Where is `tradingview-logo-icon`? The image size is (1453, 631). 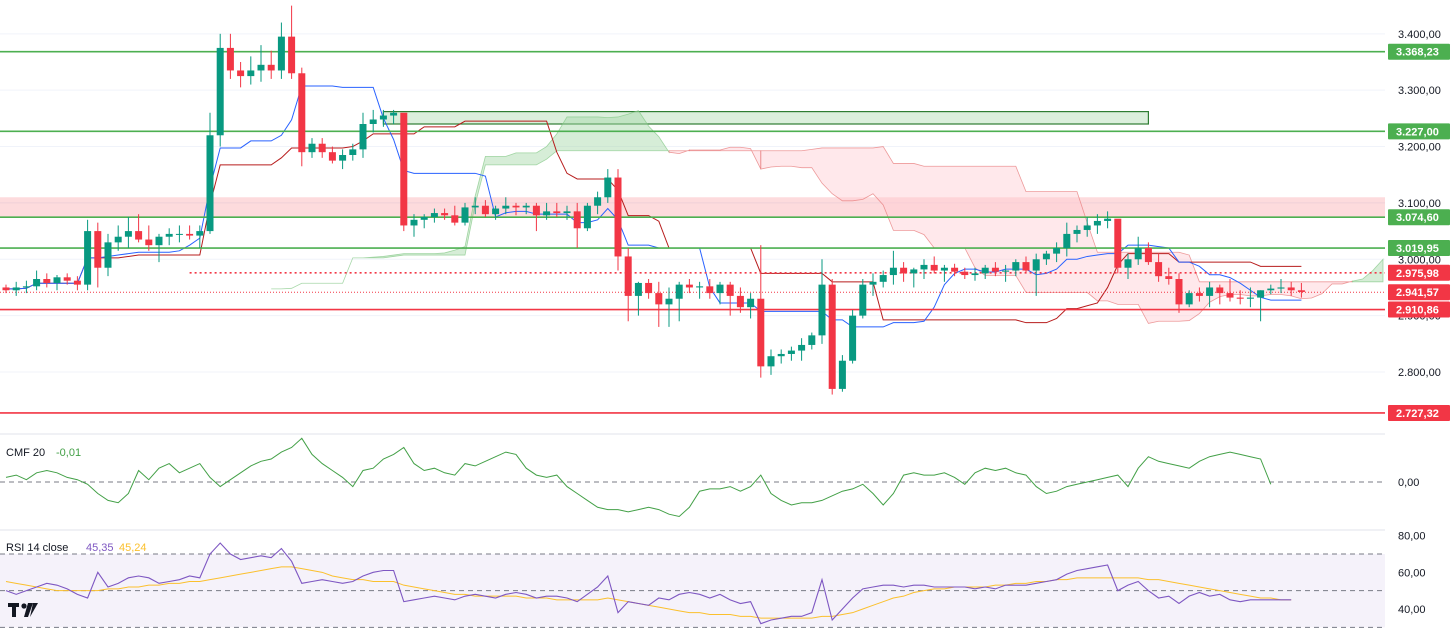 tradingview-logo-icon is located at coordinates (23, 610).